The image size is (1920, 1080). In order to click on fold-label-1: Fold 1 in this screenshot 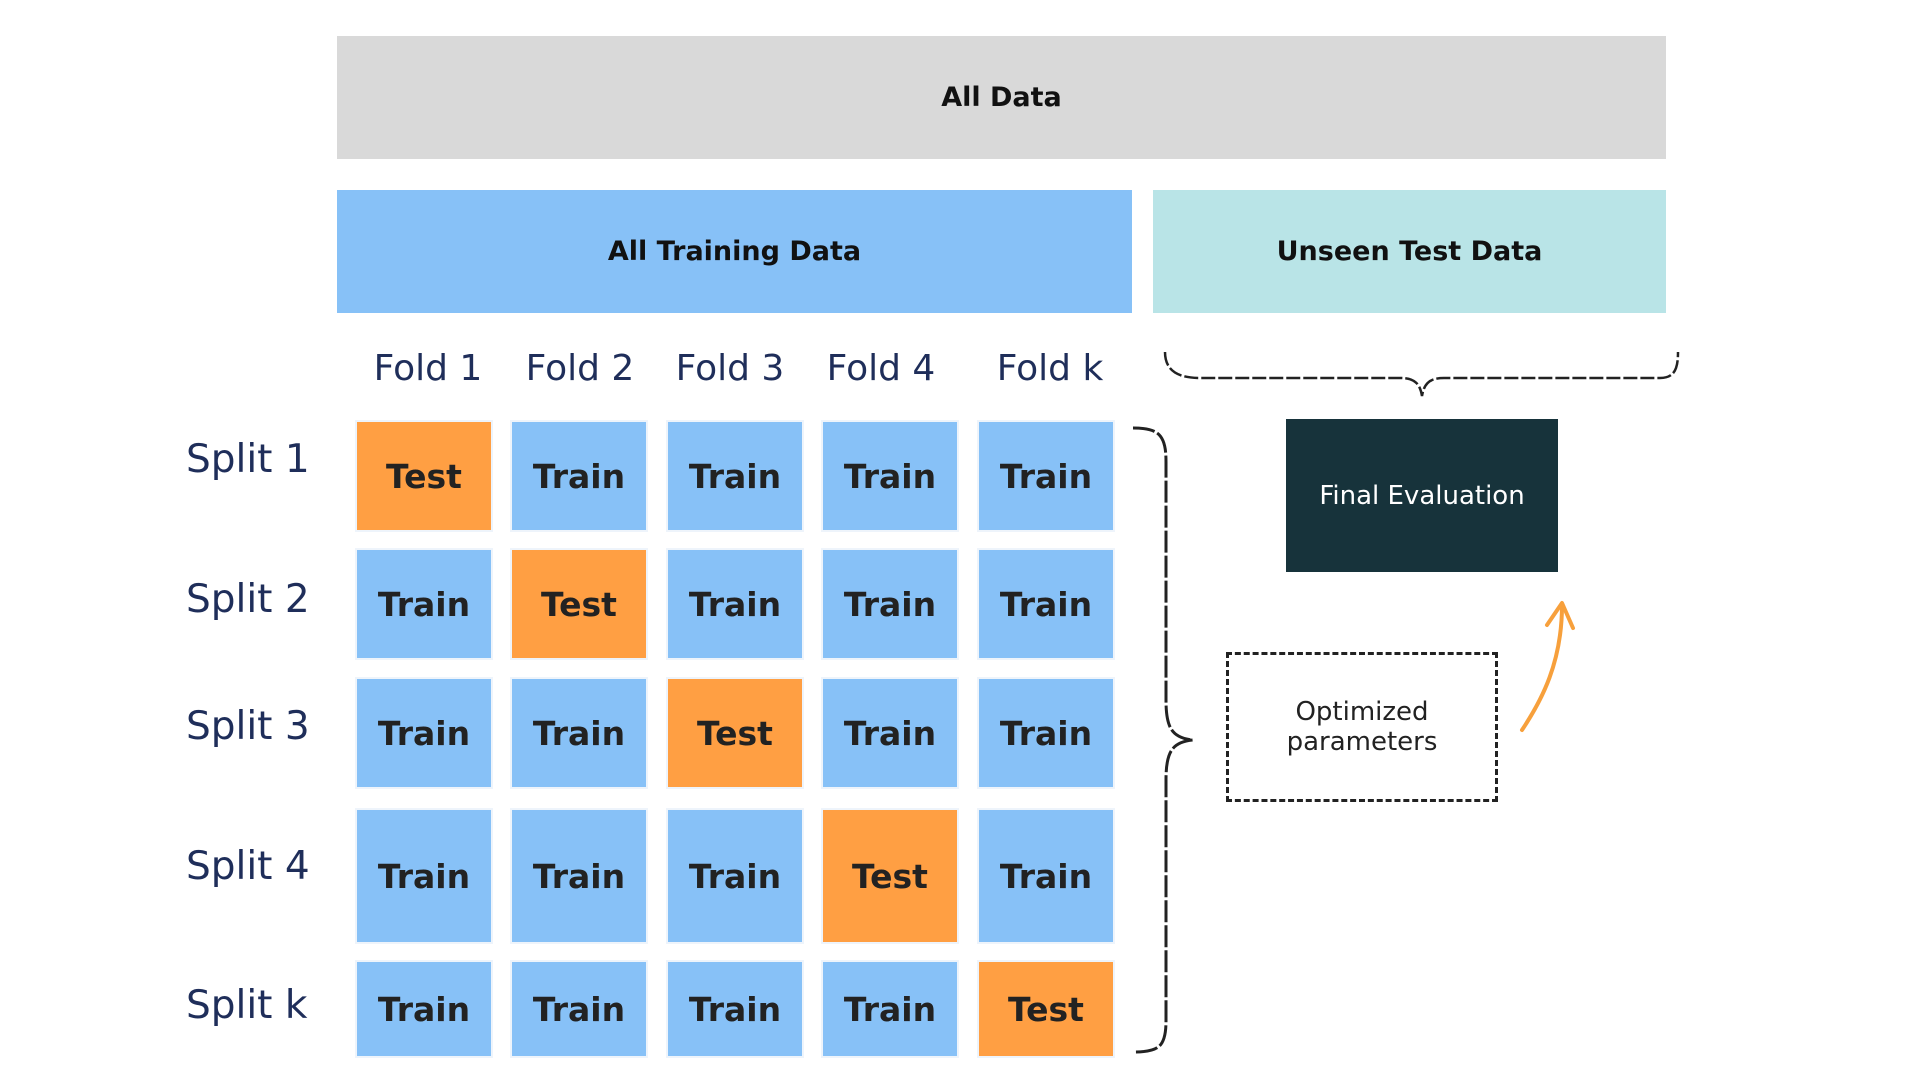, I will do `click(428, 368)`.